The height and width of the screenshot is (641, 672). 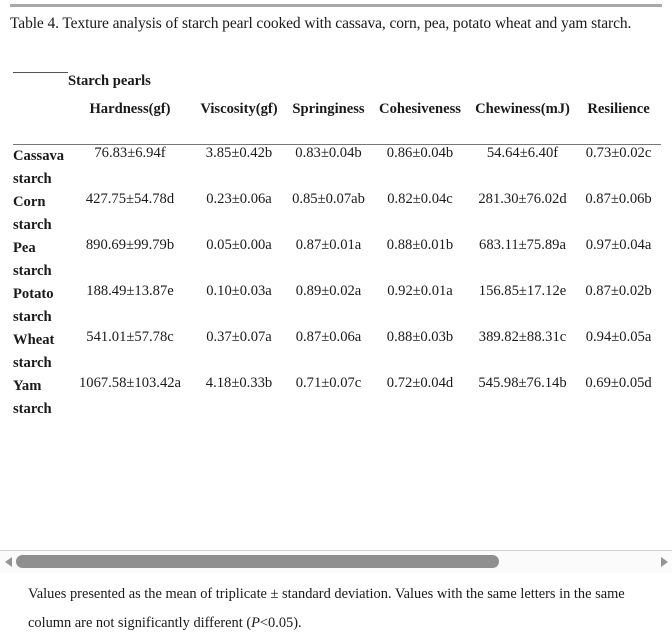 I want to click on column-header-resilience: Resilience, so click(x=619, y=117).